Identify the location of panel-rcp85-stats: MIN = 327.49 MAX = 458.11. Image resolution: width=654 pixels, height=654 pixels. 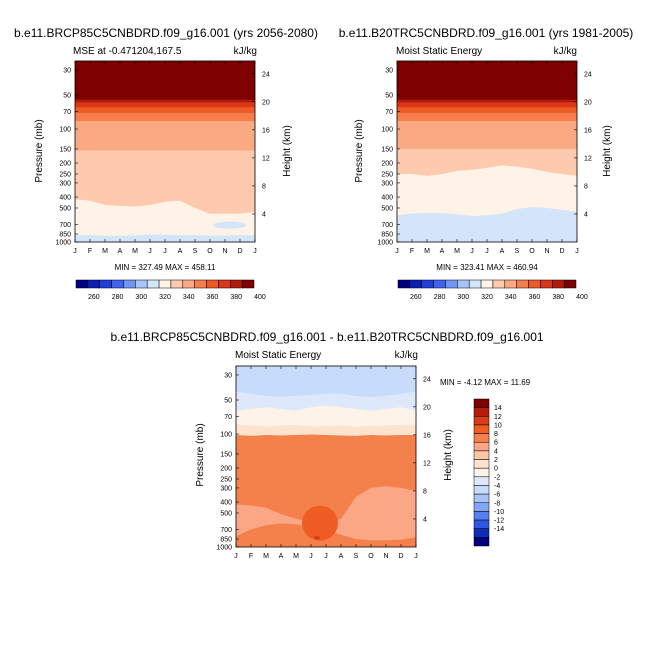
(165, 267).